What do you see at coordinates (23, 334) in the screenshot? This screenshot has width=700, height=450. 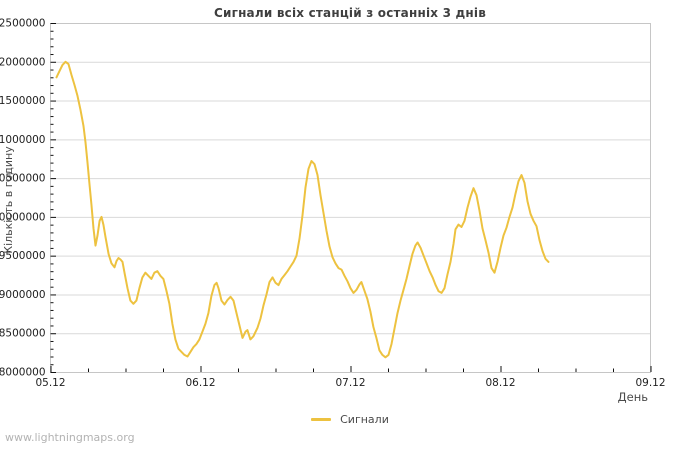 I see `y-tick-label: 8500000` at bounding box center [23, 334].